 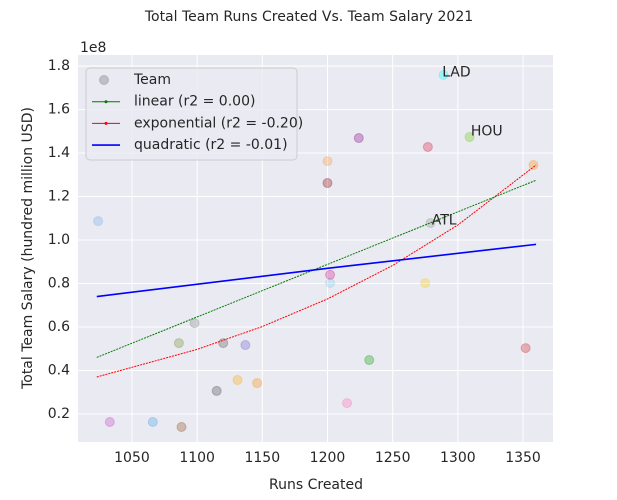 I want to click on y-axis-label: Total Team Salary (hundred million USD), so click(x=28, y=248).